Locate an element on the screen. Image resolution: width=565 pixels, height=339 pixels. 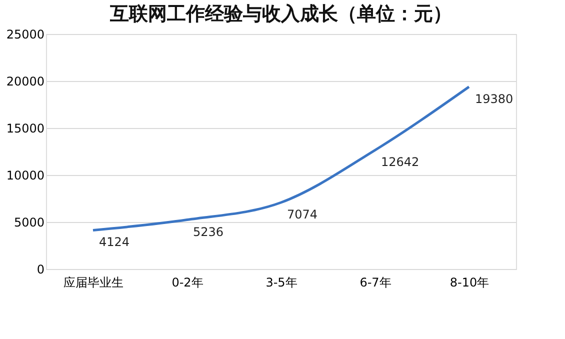
x-tick-label: 3-5年 is located at coordinates (282, 283).